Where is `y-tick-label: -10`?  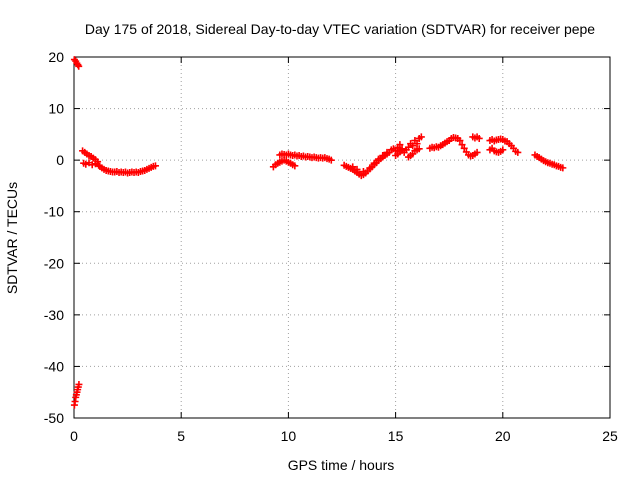
y-tick-label: -10 is located at coordinates (54, 212).